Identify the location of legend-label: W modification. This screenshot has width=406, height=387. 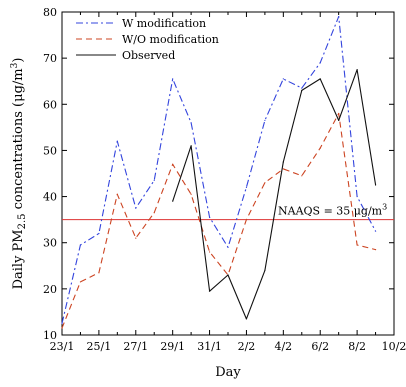
(164, 23).